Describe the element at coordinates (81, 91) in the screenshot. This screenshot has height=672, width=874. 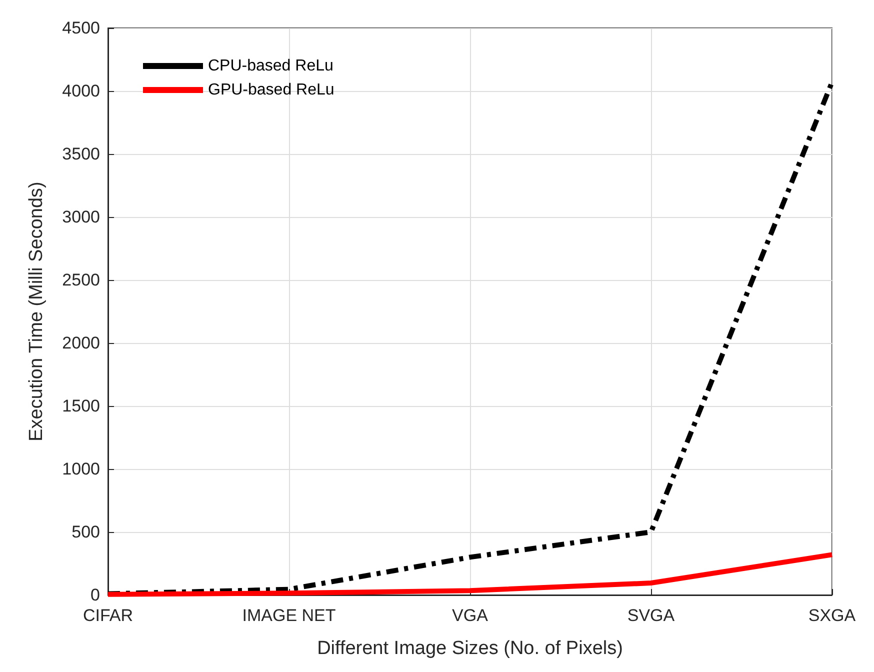
I see `y-tick-label: 4000` at that location.